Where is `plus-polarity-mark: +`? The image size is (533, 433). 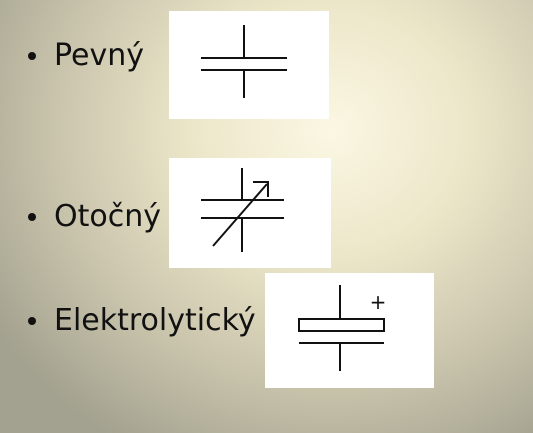
plus-polarity-mark: + is located at coordinates (378, 302).